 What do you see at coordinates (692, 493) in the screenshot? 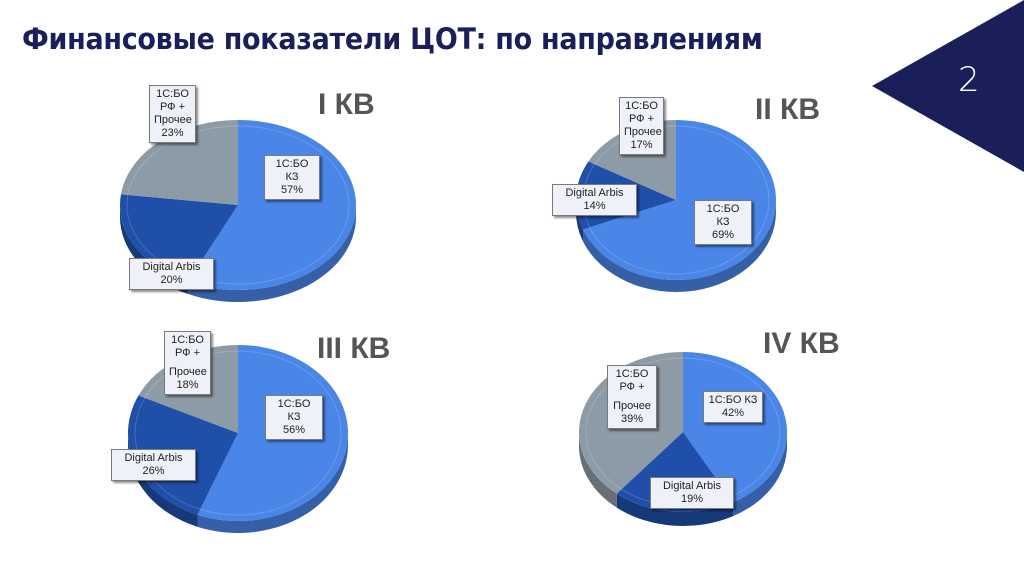
I see `label-arbis-q4: Digital Arbis 19%` at bounding box center [692, 493].